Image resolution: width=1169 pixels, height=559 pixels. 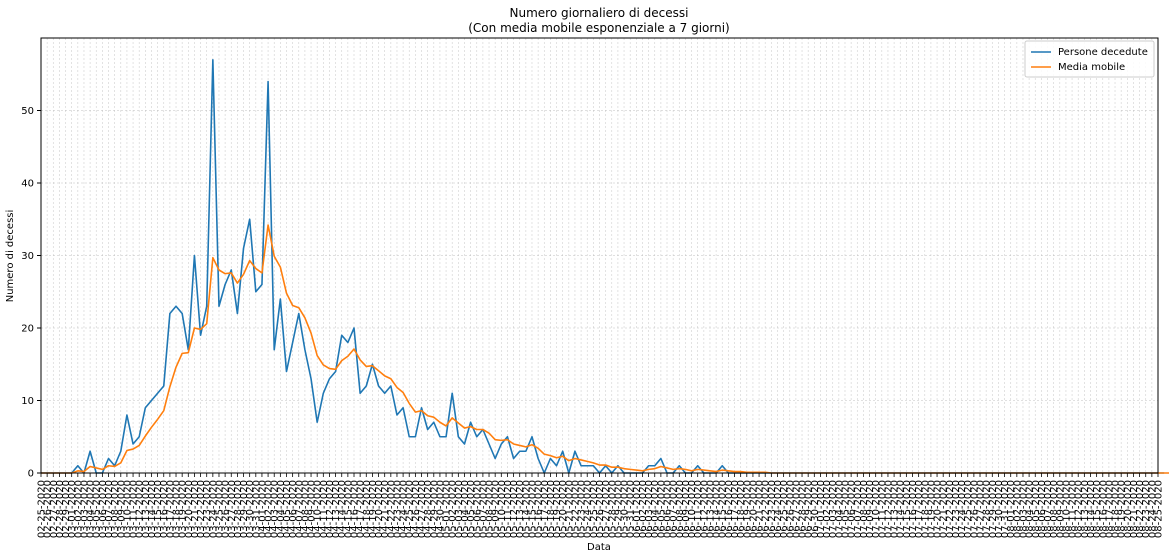 I want to click on x-tick-label: 06-18-2020, so click(x=741, y=509).